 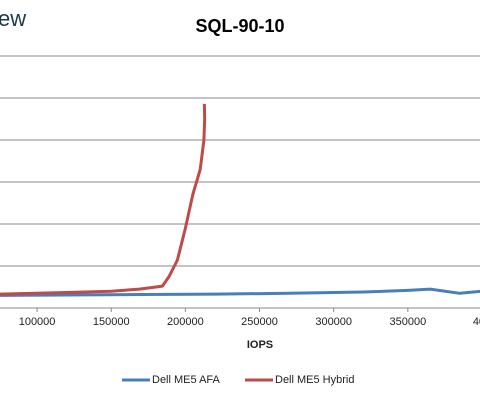 I want to click on legend-label: Dell ME5 Hybrid, so click(x=314, y=380).